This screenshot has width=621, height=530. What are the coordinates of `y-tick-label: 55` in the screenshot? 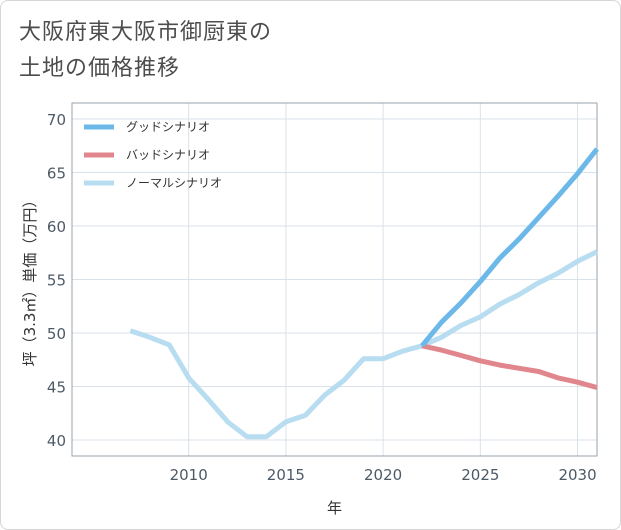 It's located at (56, 281).